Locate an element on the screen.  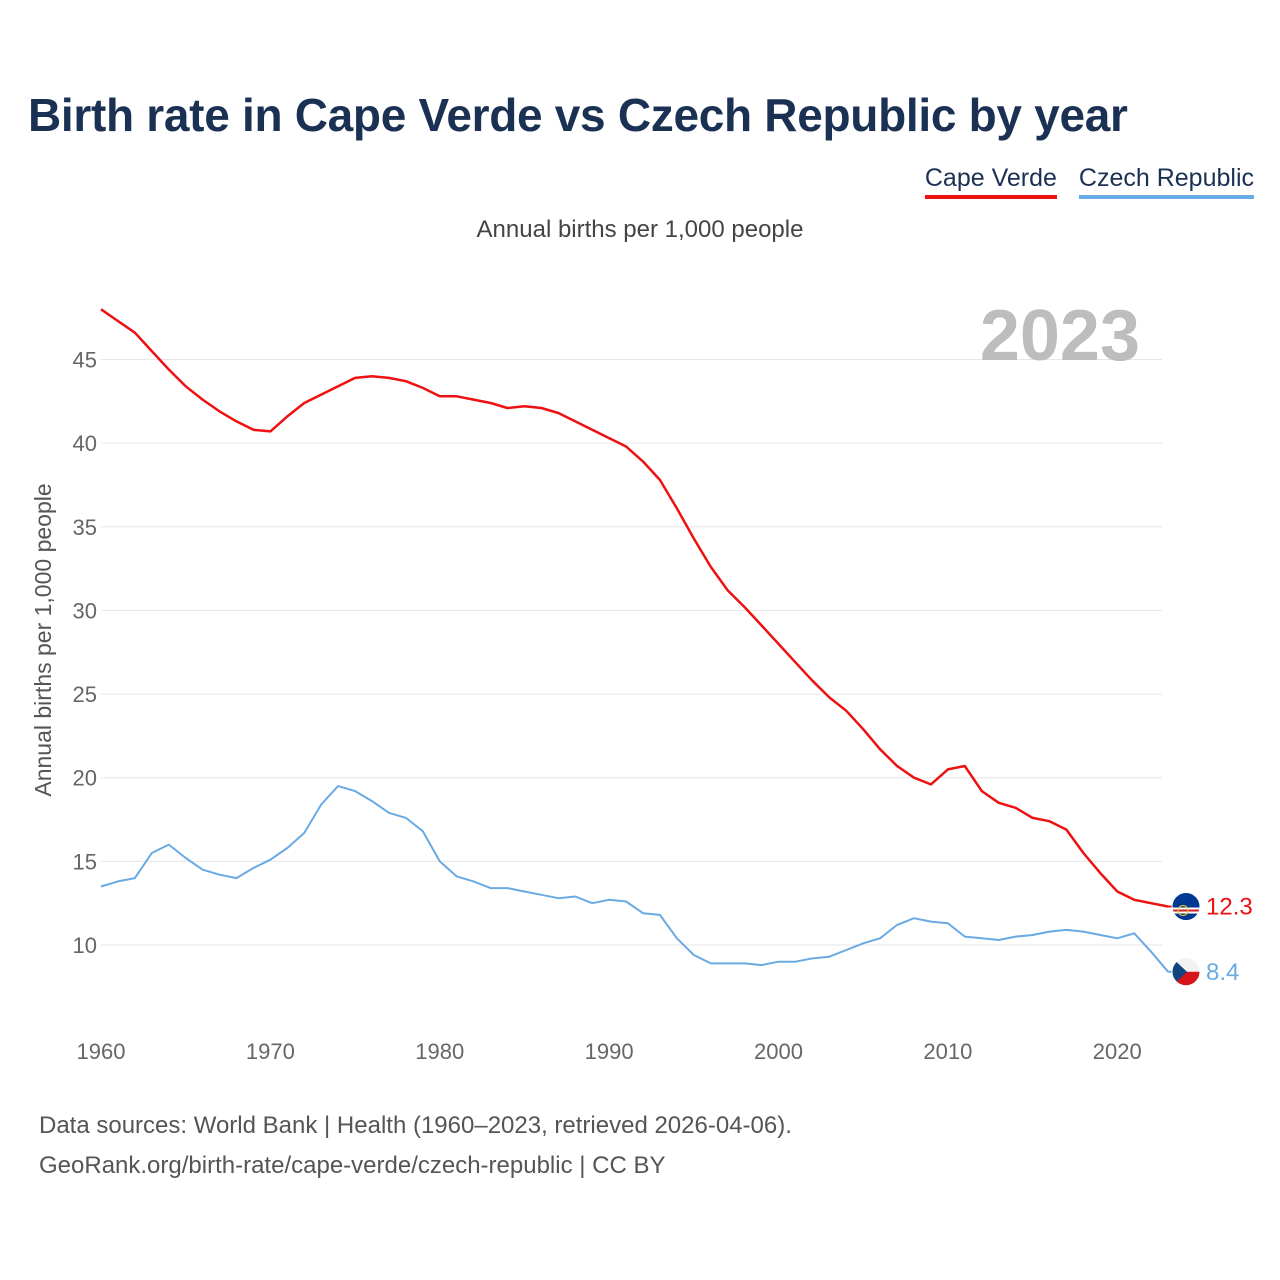
series-line-czech-republic is located at coordinates (634, 879).